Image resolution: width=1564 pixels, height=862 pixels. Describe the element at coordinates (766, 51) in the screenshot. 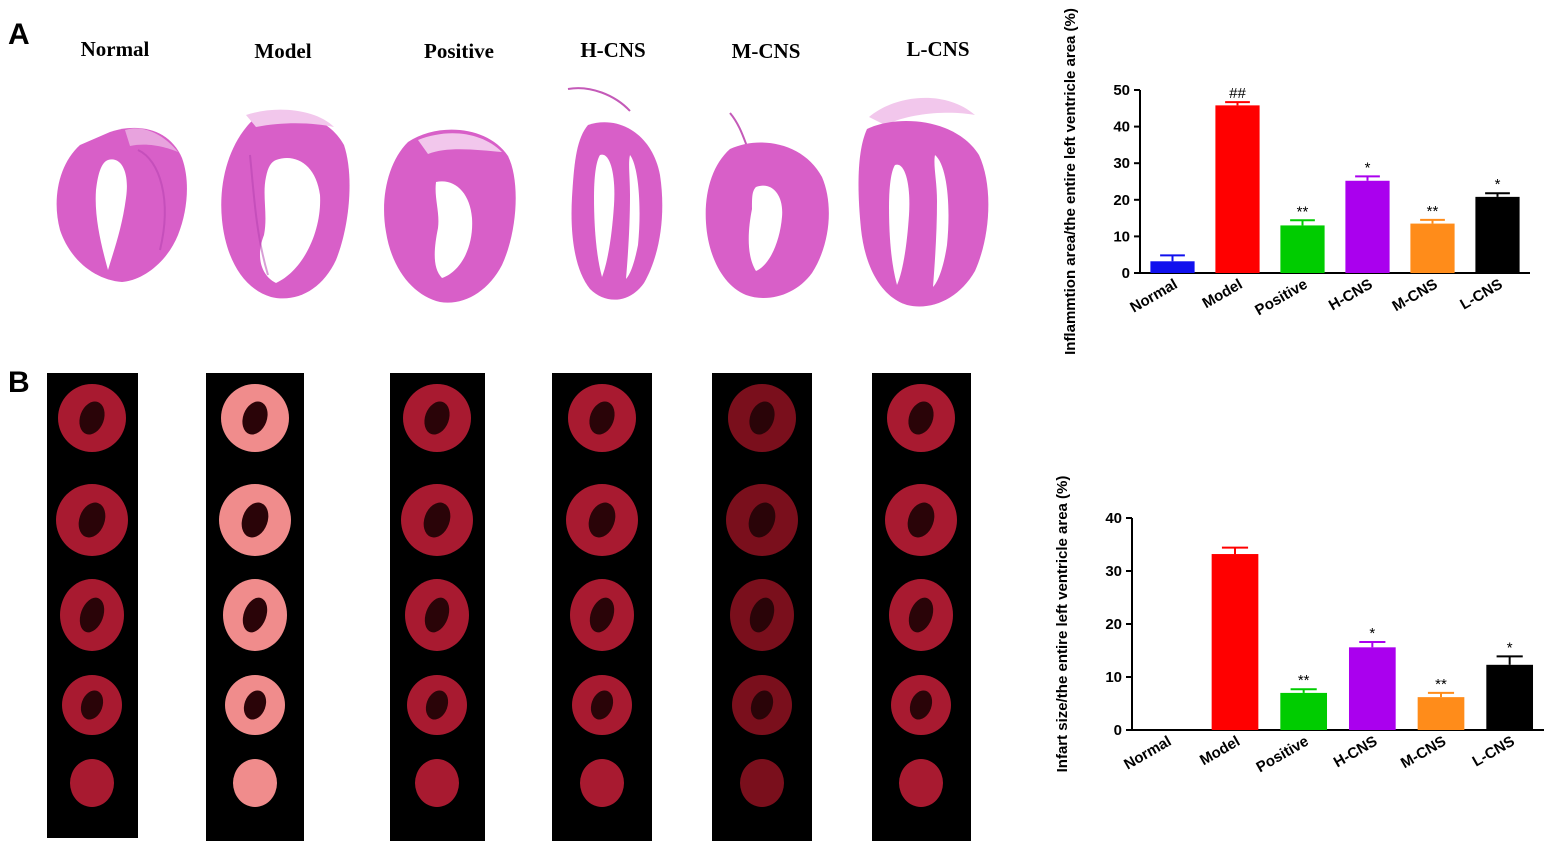

I see `group-label-m-cns: M-CNS` at that location.